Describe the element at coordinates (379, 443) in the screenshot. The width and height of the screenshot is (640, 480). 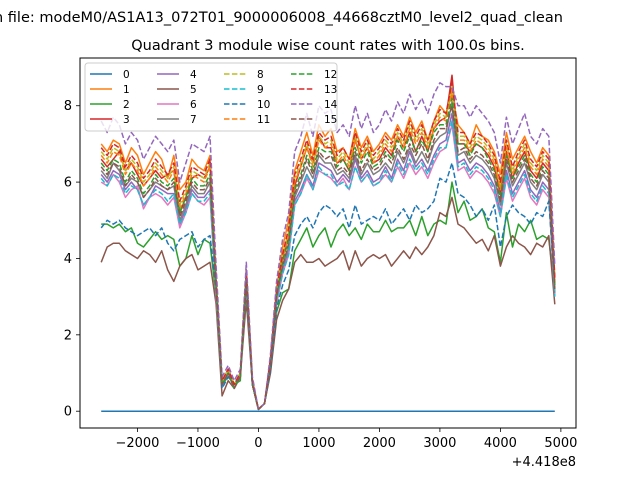
I see `x-tick-label: 2000` at that location.